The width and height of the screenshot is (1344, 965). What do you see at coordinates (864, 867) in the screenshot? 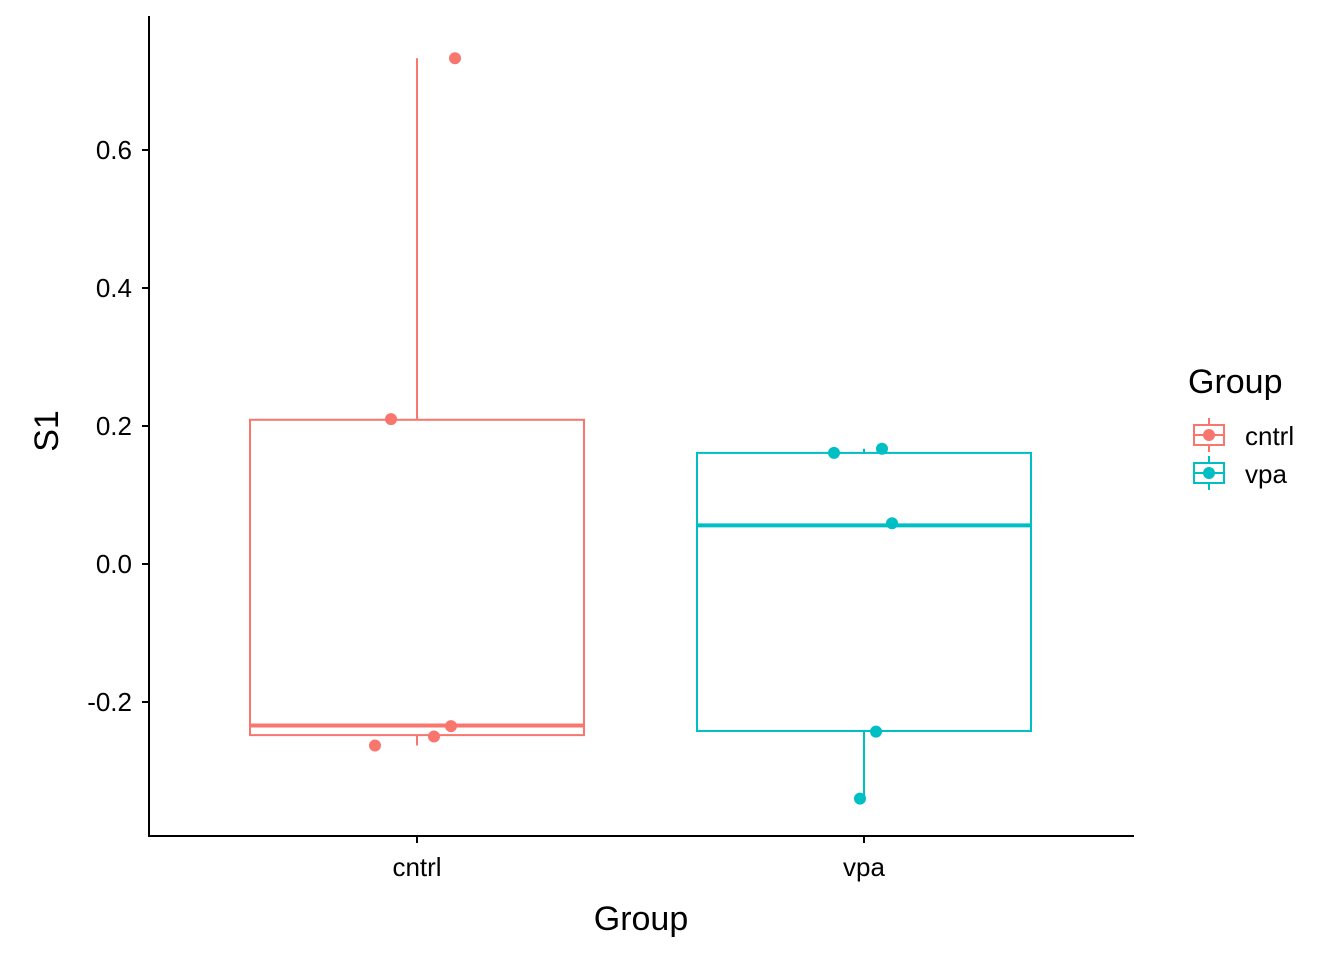
I see `x-tick-label-vpa: vpa` at bounding box center [864, 867].